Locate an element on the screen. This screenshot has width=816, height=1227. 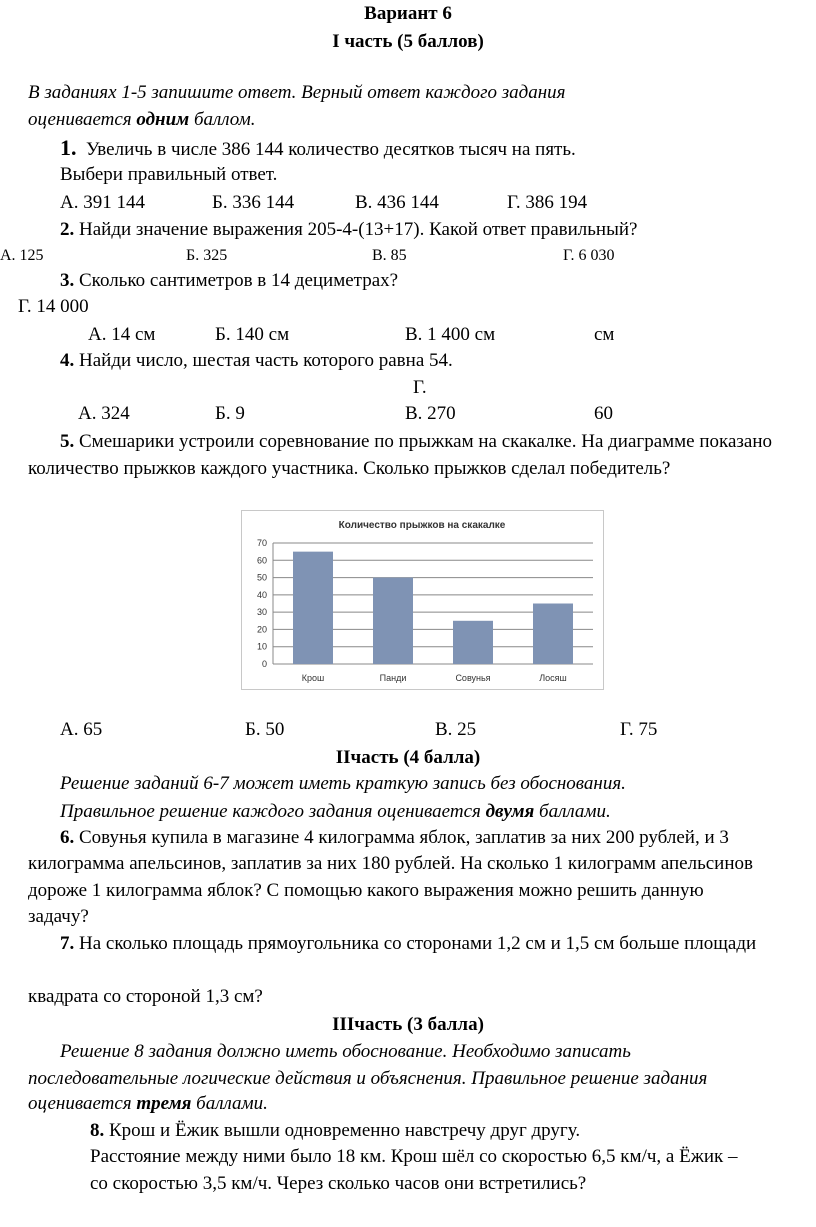
part1-title: I часть (5 баллов) is located at coordinates (408, 41).